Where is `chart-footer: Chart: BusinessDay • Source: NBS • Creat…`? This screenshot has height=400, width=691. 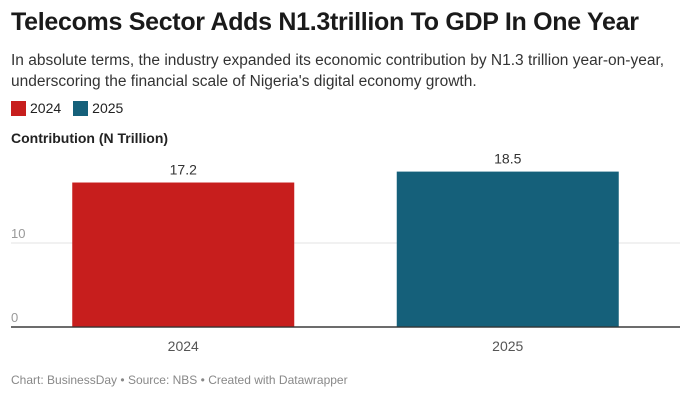 chart-footer: Chart: BusinessDay • Source: NBS • Creat… is located at coordinates (179, 380).